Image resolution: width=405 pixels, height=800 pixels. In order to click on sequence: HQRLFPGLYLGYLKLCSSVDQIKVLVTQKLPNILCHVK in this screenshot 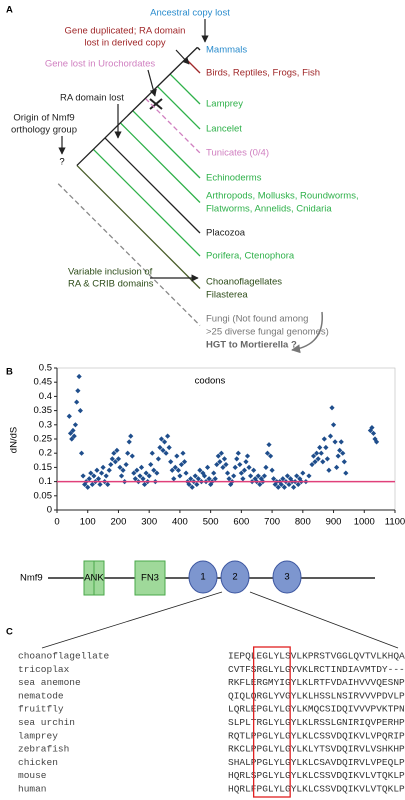, I will do `click(316, 789)`.